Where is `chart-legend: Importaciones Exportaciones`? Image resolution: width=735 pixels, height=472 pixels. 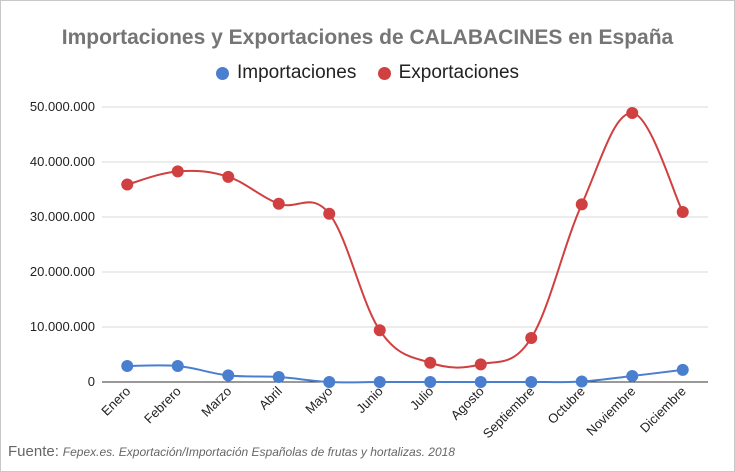
chart-legend: Importaciones Exportaciones is located at coordinates (367, 74).